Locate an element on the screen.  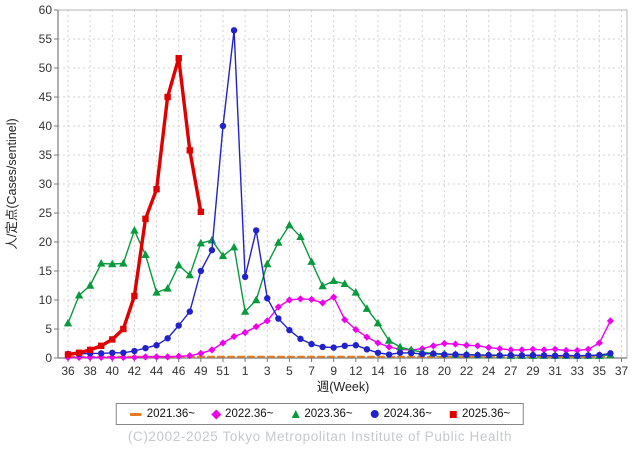
legend-label: 2021.36~ is located at coordinates (171, 414).